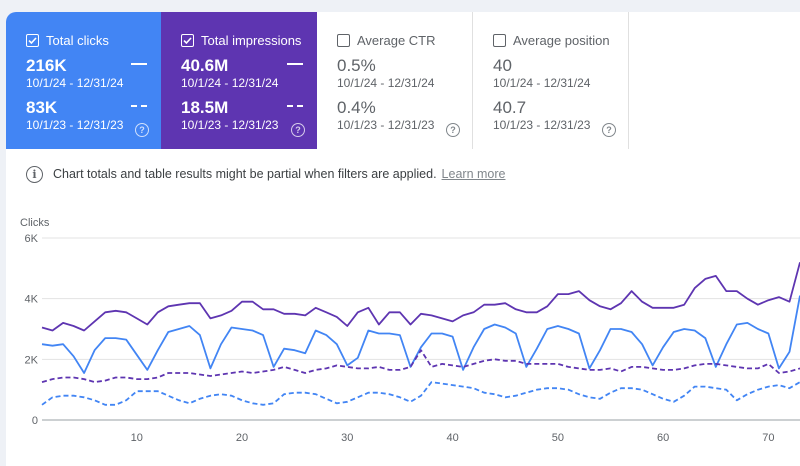 This screenshot has width=800, height=466. I want to click on card-label: Average CTR, so click(396, 40).